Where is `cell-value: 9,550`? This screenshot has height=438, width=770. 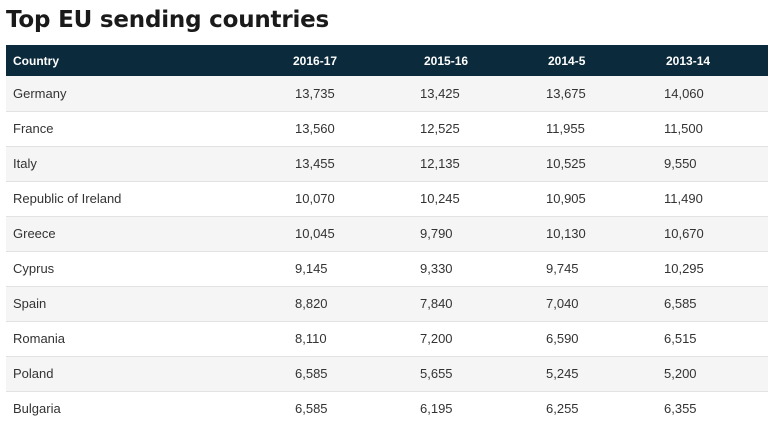 cell-value: 9,550 is located at coordinates (680, 163).